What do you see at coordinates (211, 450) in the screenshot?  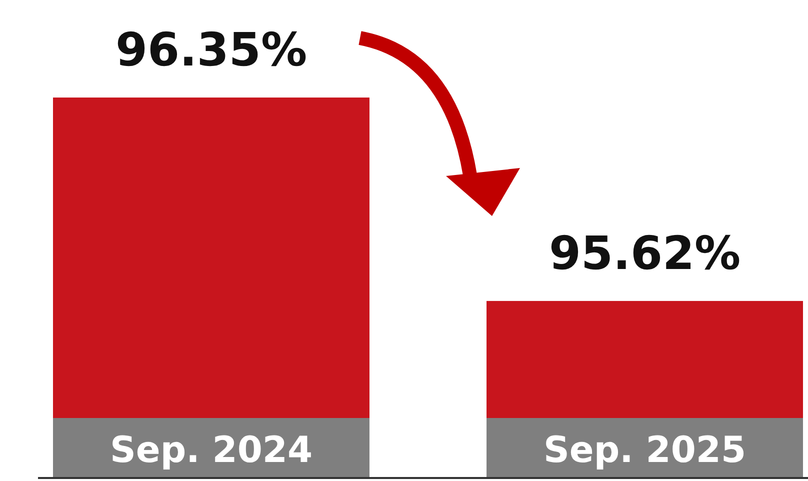 I see `x-tick-label: Sep. 2024` at bounding box center [211, 450].